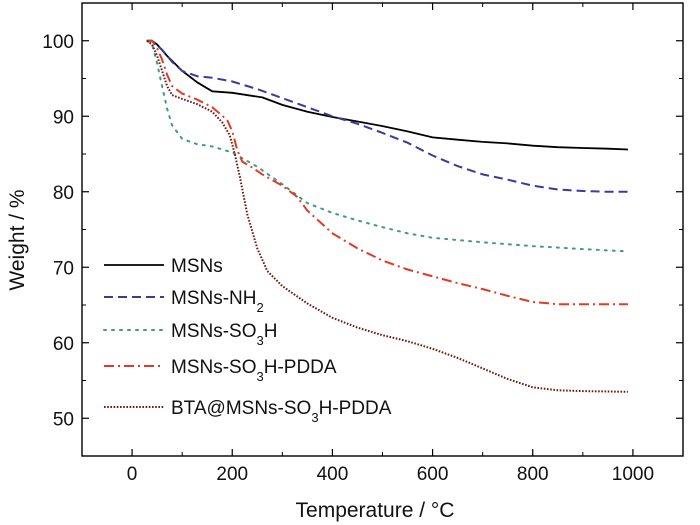 Image resolution: width=700 pixels, height=525 pixels. Describe the element at coordinates (58, 42) in the screenshot. I see `y-tick-label: 100` at that location.